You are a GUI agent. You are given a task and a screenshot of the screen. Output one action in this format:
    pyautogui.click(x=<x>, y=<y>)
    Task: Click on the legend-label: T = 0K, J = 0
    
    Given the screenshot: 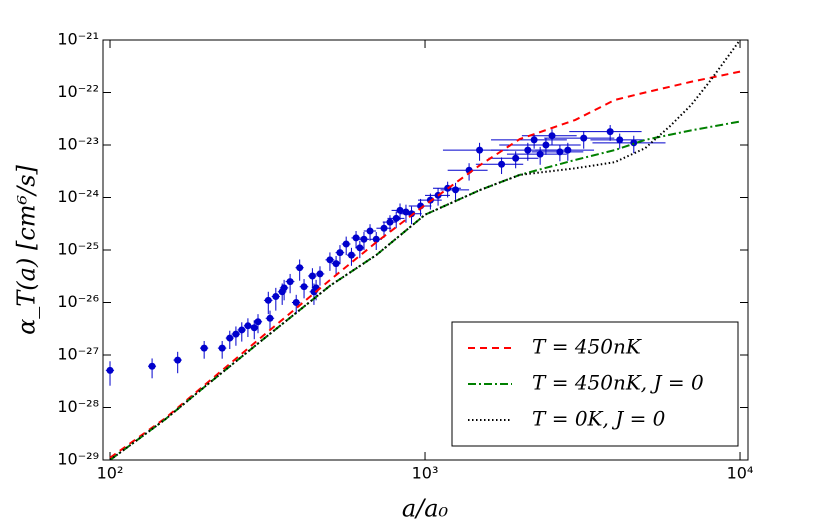 What is the action you would take?
    pyautogui.click(x=599, y=419)
    